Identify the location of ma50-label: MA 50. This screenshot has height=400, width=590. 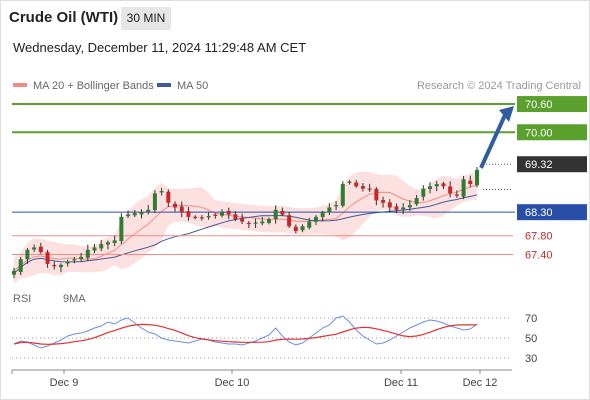
(193, 86).